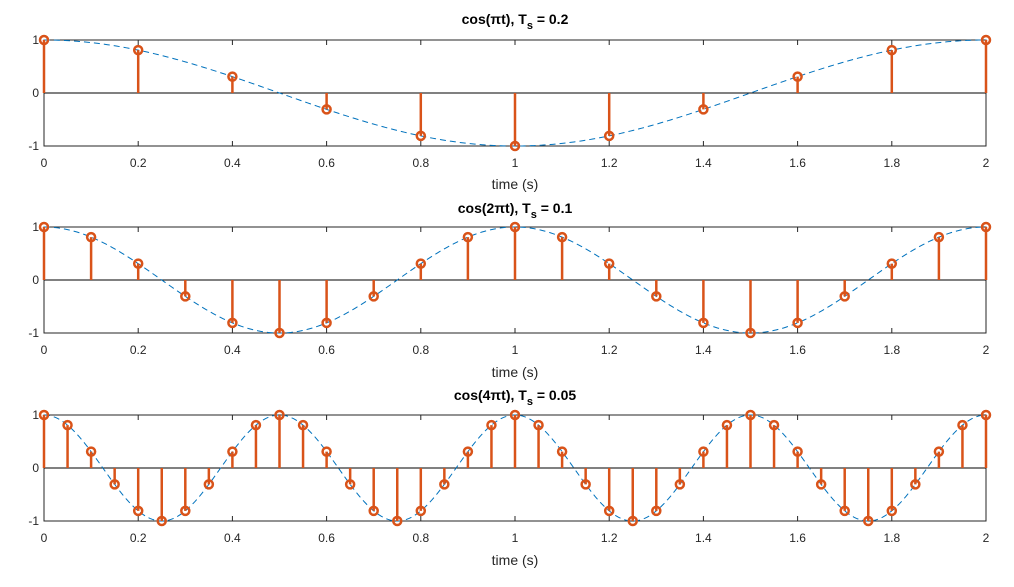  I want to click on title-main: cos(2πt), T, so click(494, 208).